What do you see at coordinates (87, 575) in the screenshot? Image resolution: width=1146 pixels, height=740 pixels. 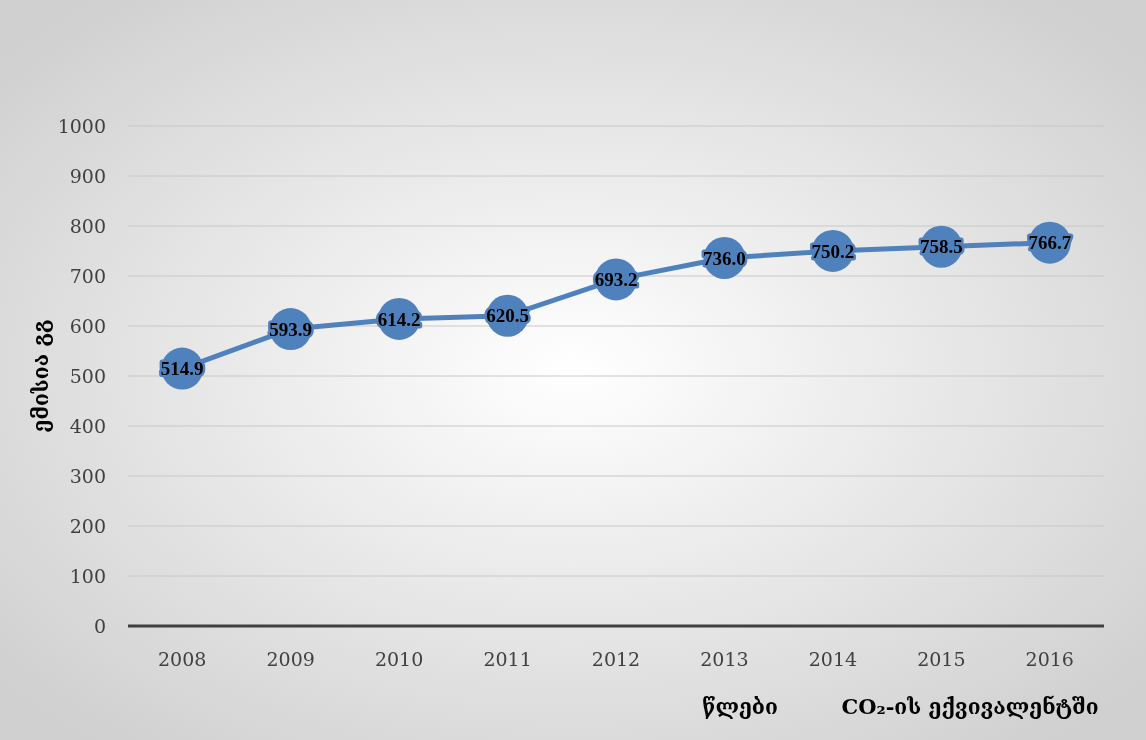 I see `y-tick-label: 100` at bounding box center [87, 575].